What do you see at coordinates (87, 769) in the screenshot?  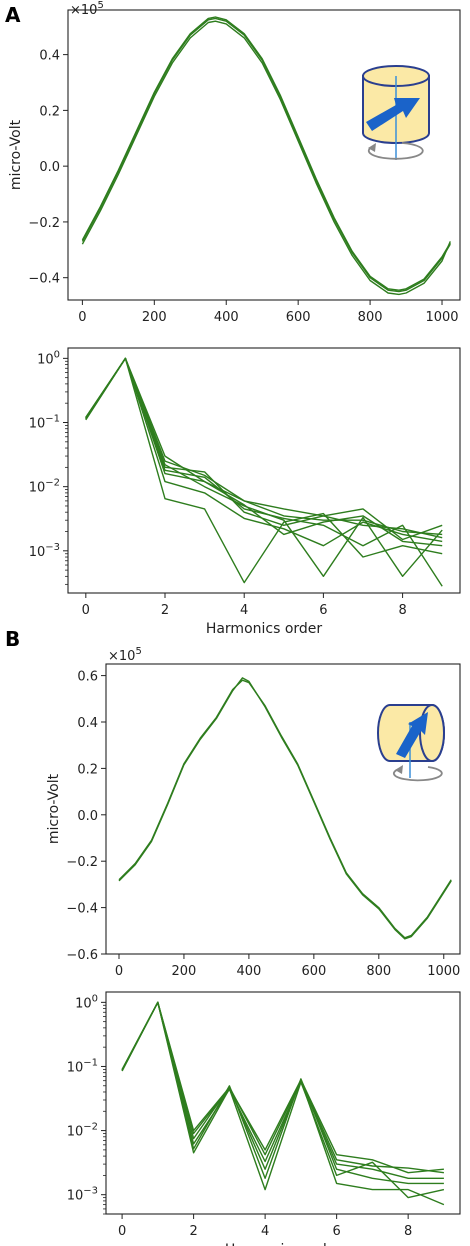 I see `b-signal-ytick-label: 0.2` at bounding box center [87, 769].